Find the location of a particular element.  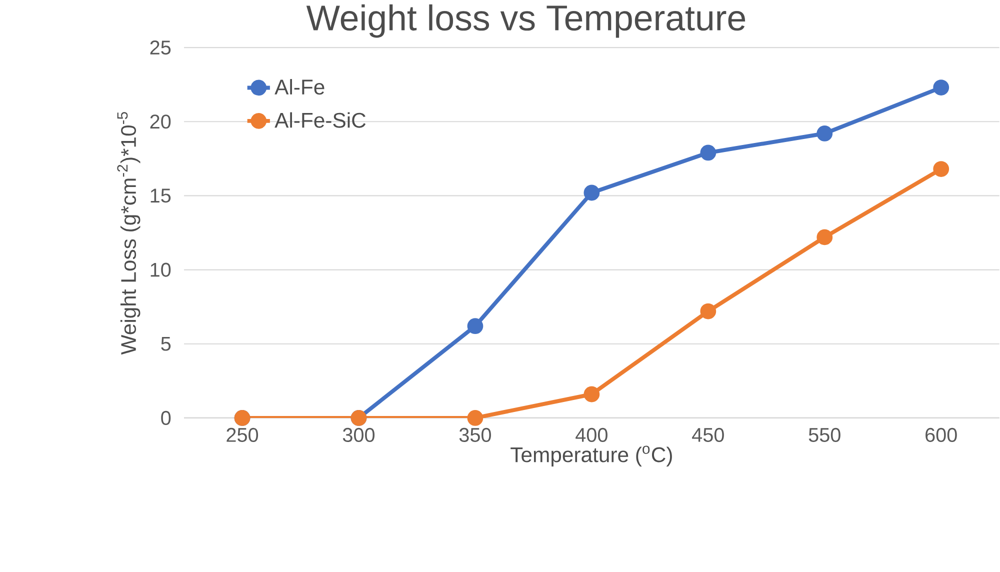

y-tick-label: 20 is located at coordinates (160, 121).